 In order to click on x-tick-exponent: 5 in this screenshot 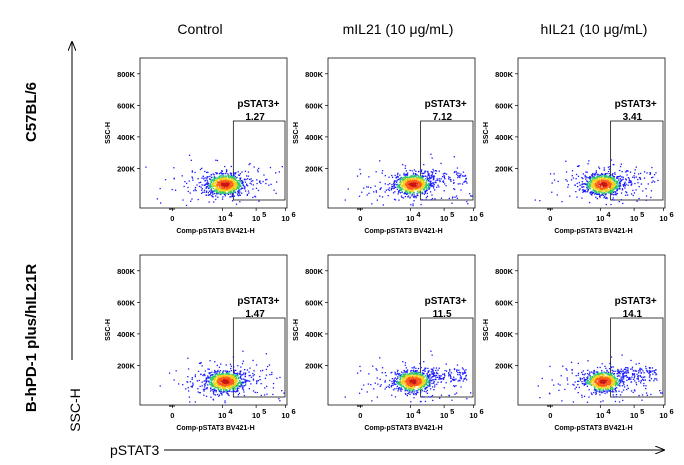, I will do `click(642, 214)`.